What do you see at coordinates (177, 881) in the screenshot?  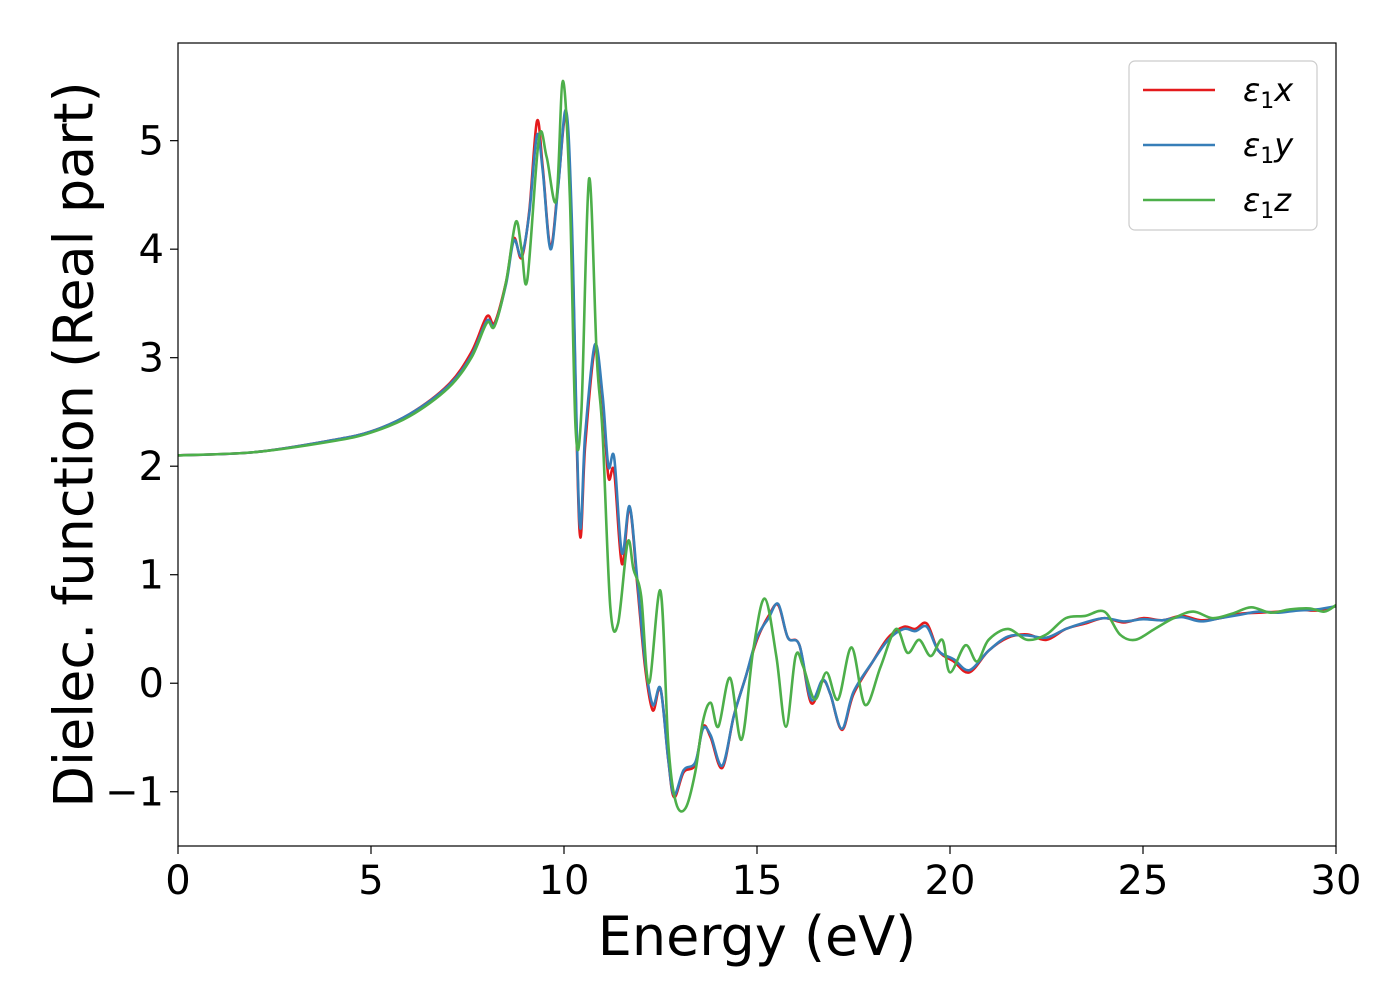 I see `x-tick-label: 0` at bounding box center [177, 881].